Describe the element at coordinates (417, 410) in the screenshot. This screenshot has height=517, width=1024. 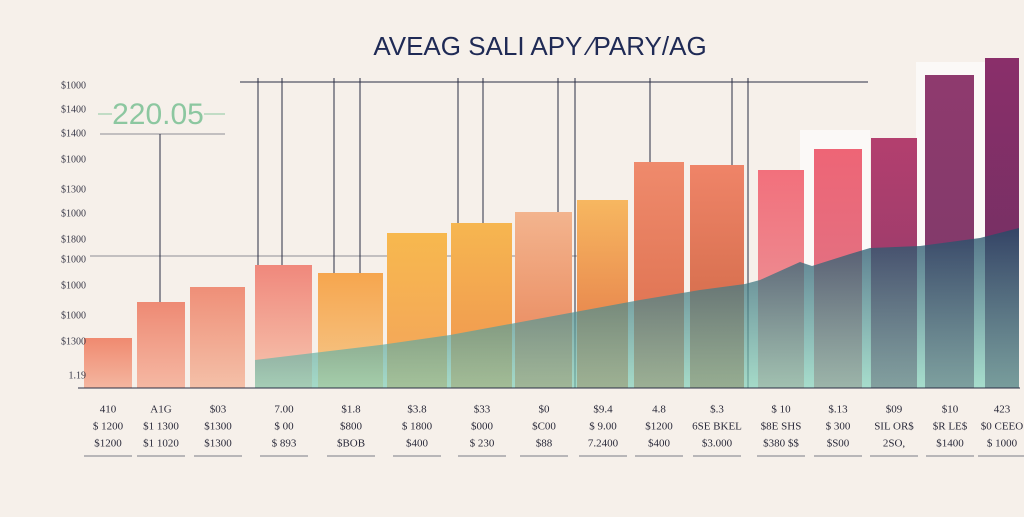
I see `column-label: $3.8` at that location.